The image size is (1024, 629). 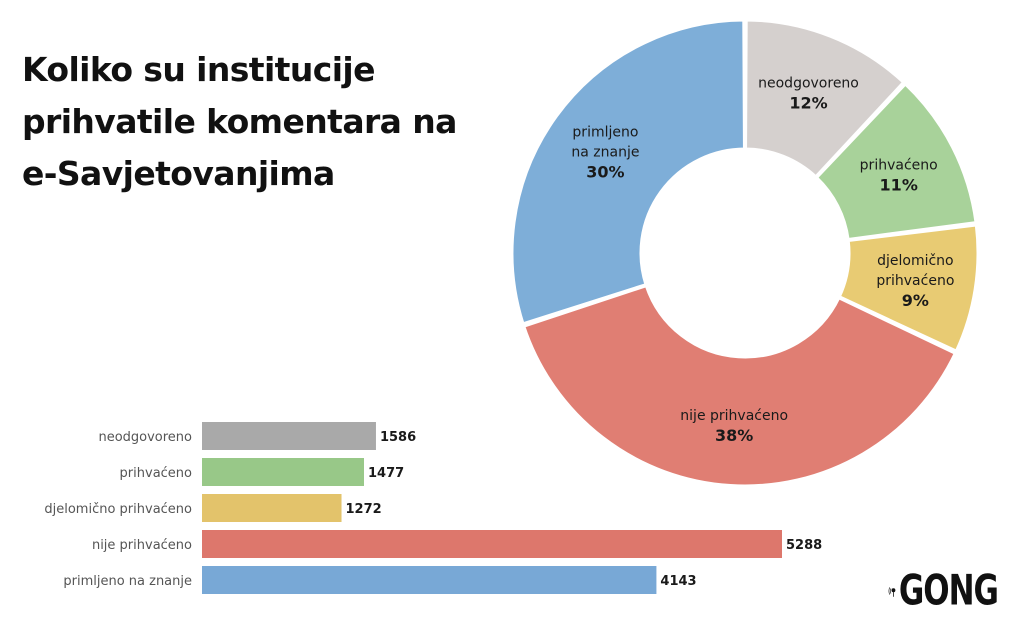 I want to click on bar-category-label-1: prihvaćeno, so click(x=156, y=473).